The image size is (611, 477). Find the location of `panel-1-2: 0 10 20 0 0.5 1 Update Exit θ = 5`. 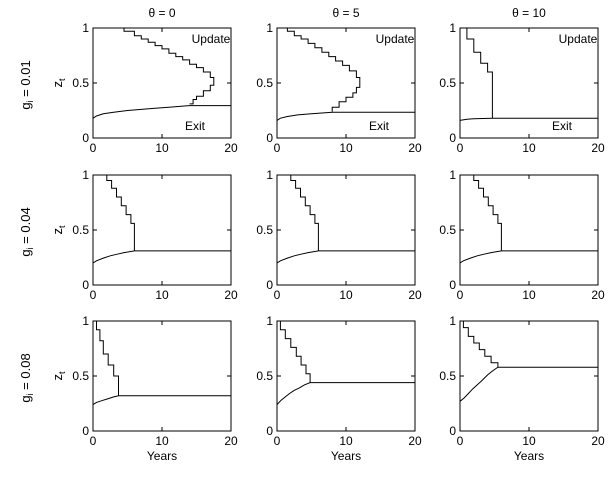

panel-1-2: 0 10 20 0 0.5 1 Update Exit θ = 5 is located at coordinates (339, 80).